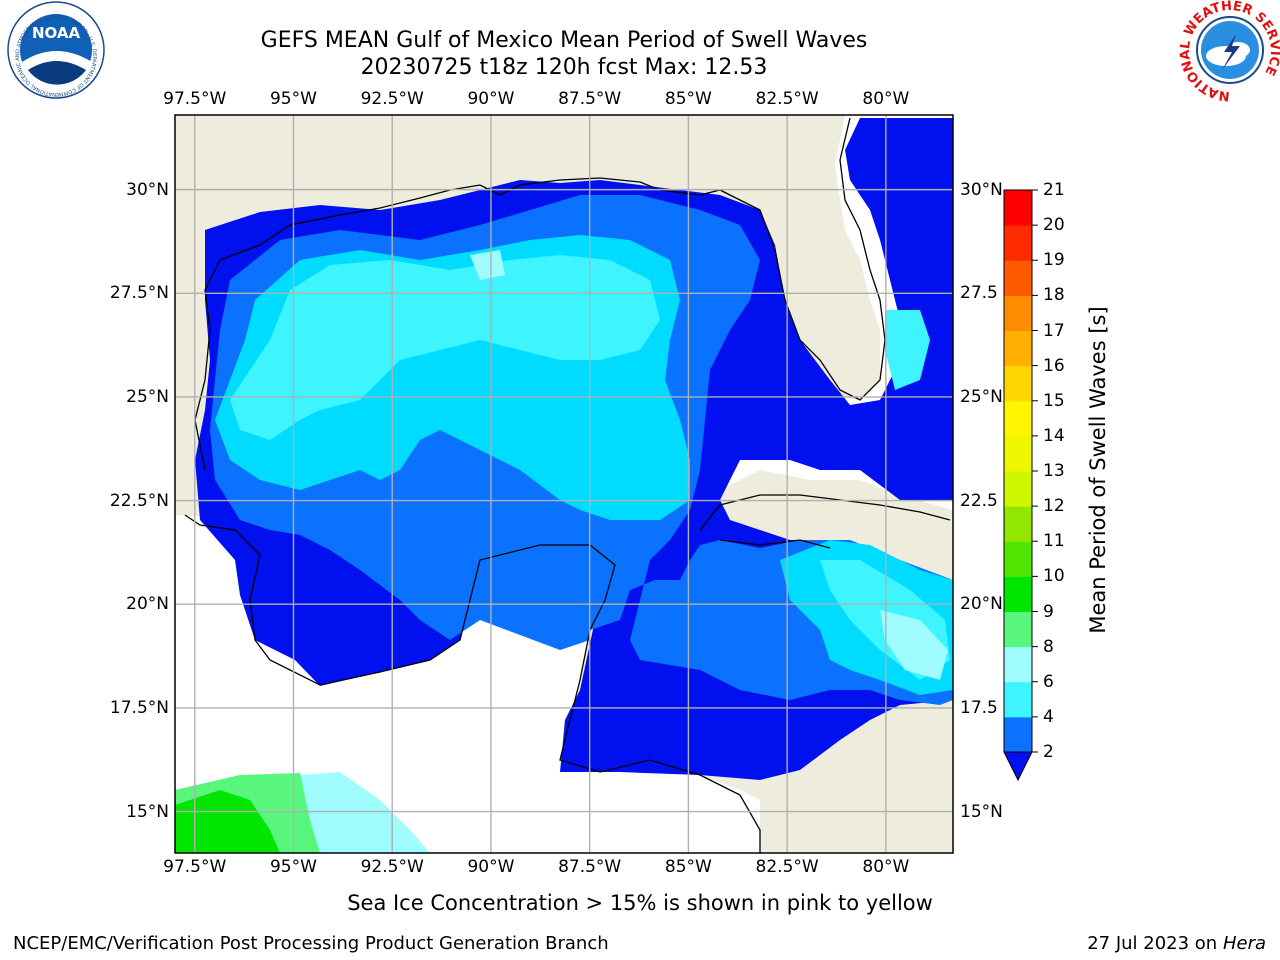 This screenshot has height=960, width=1280. I want to click on colorbar-tick: 15, so click(1054, 401).